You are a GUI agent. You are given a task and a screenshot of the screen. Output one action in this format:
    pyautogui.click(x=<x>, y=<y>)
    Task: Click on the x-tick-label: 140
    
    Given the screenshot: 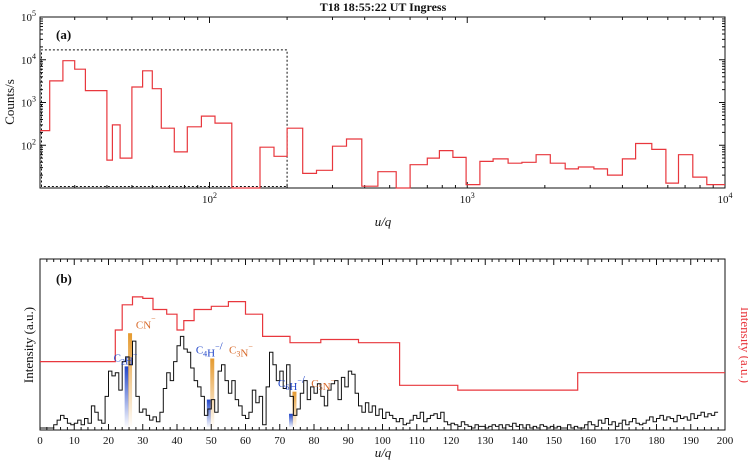 What is the action you would take?
    pyautogui.click(x=519, y=441)
    